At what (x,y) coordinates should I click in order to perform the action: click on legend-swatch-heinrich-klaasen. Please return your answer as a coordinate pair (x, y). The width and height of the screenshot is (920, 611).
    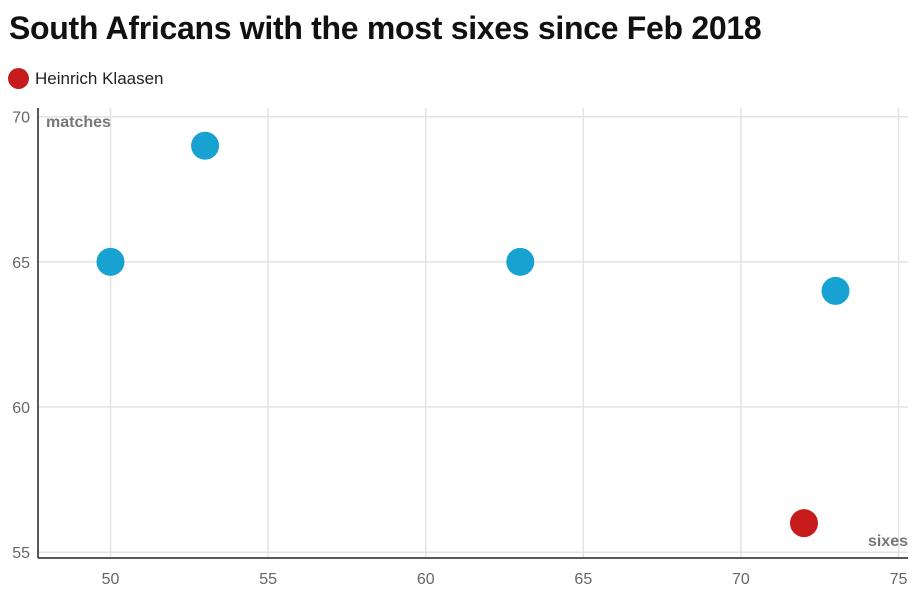
    Looking at the image, I should click on (18, 78).